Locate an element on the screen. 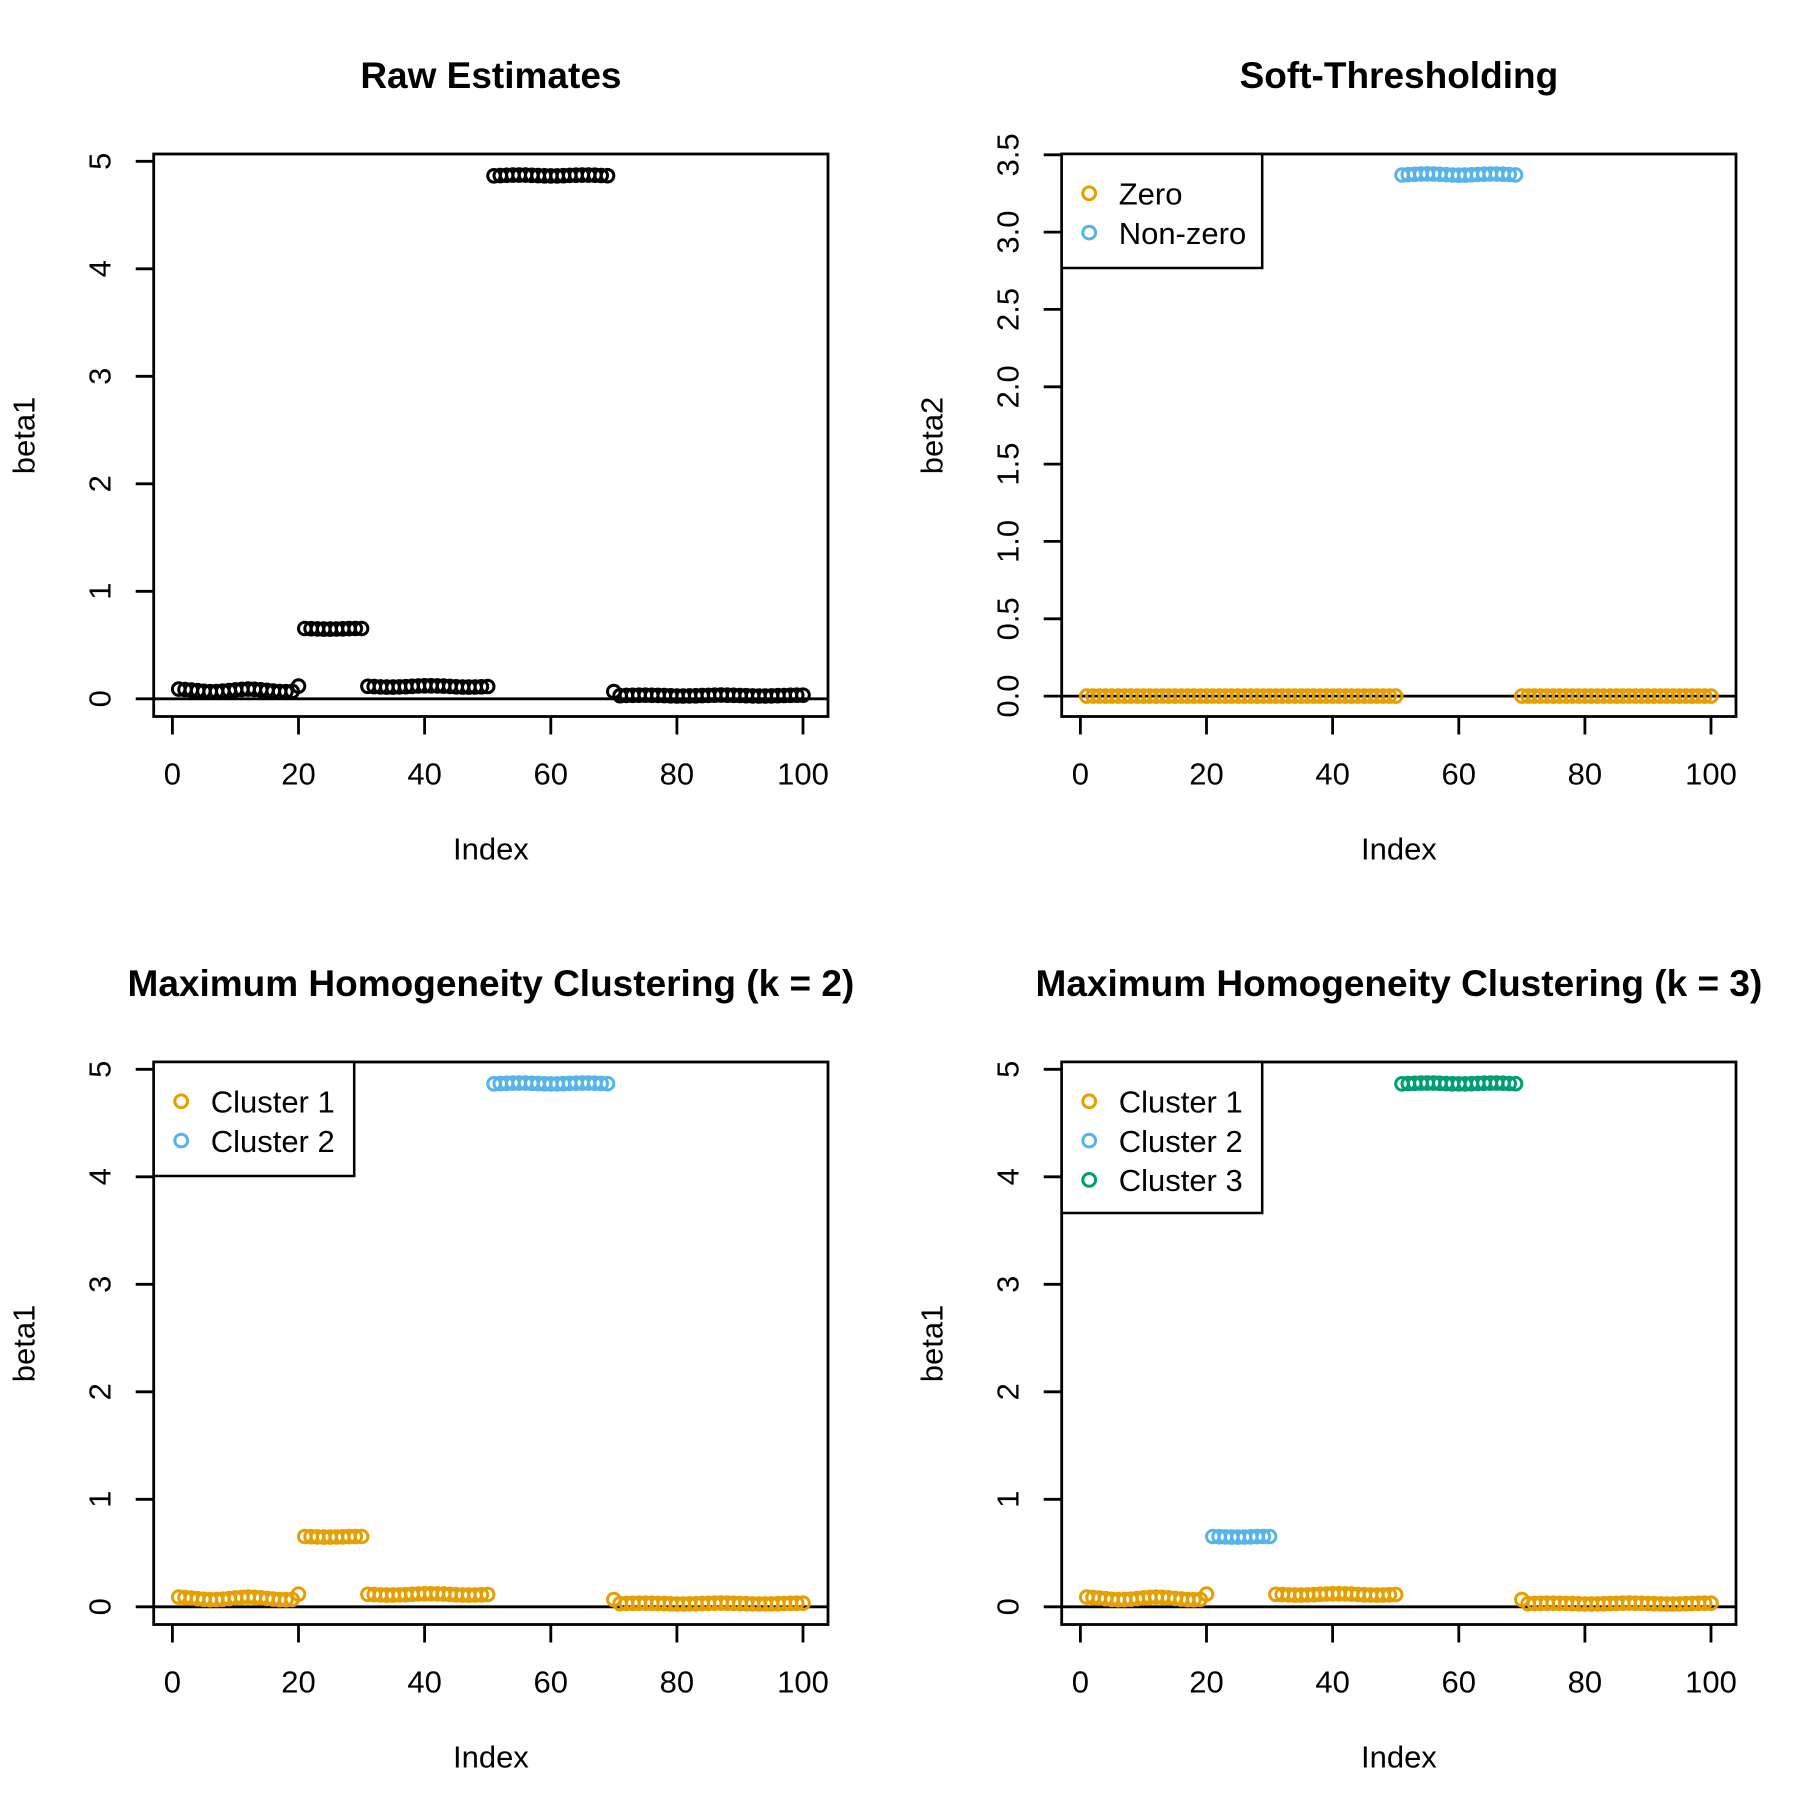 This screenshot has width=1816, height=1816. svg-text:Maximum Homogeneity Clustering: Maximum Homogeneity Clustering (k = 3) is located at coordinates (1399, 983).